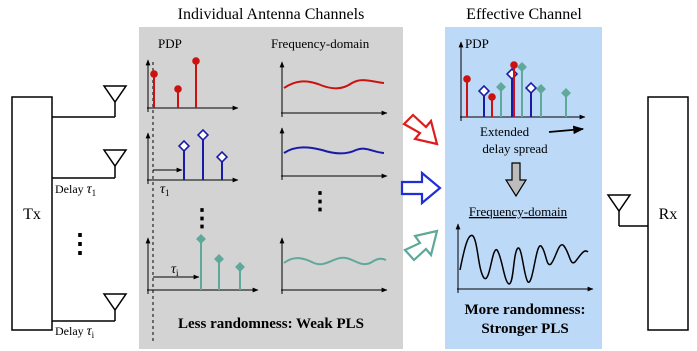 The height and width of the screenshot is (351, 697). I want to click on rx-box, so click(668, 213).